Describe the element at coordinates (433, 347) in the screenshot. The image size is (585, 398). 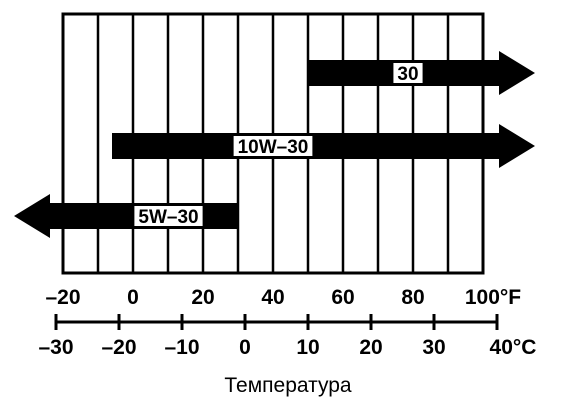
I see `celsius-tick-label: 30` at that location.